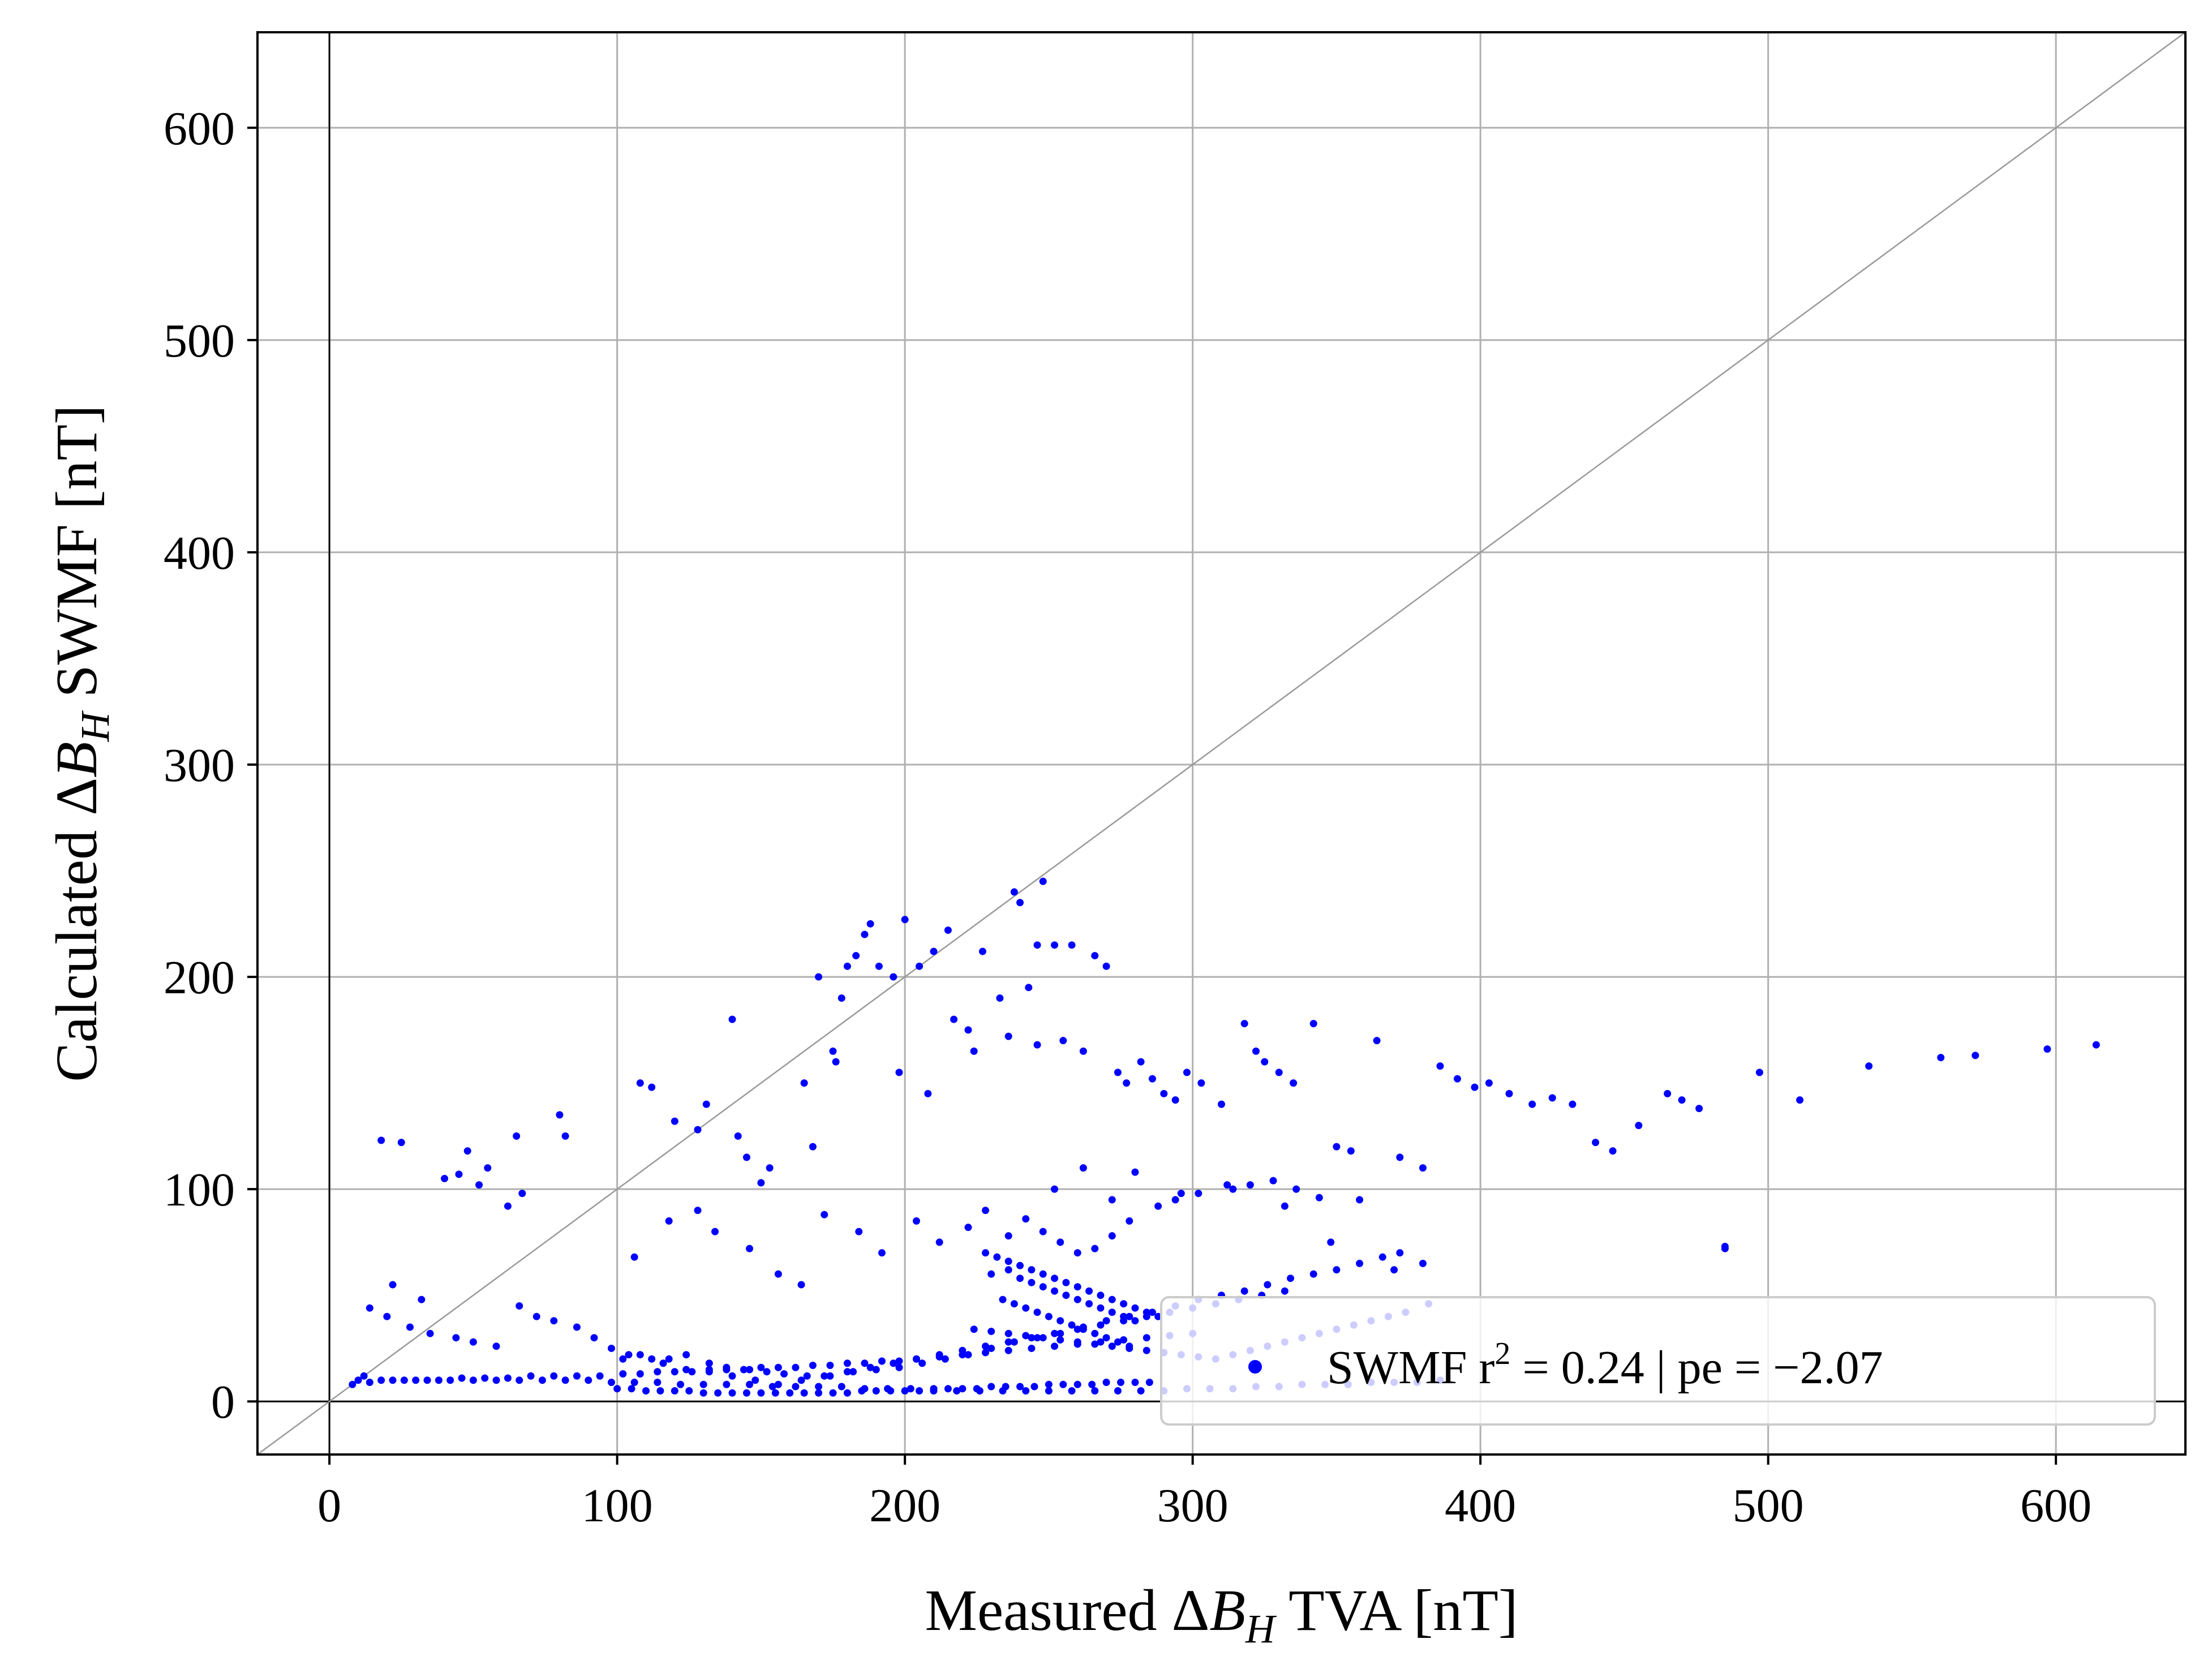 The height and width of the screenshot is (1669, 2212). What do you see at coordinates (199, 977) in the screenshot?
I see `y-tick-label: 200` at bounding box center [199, 977].